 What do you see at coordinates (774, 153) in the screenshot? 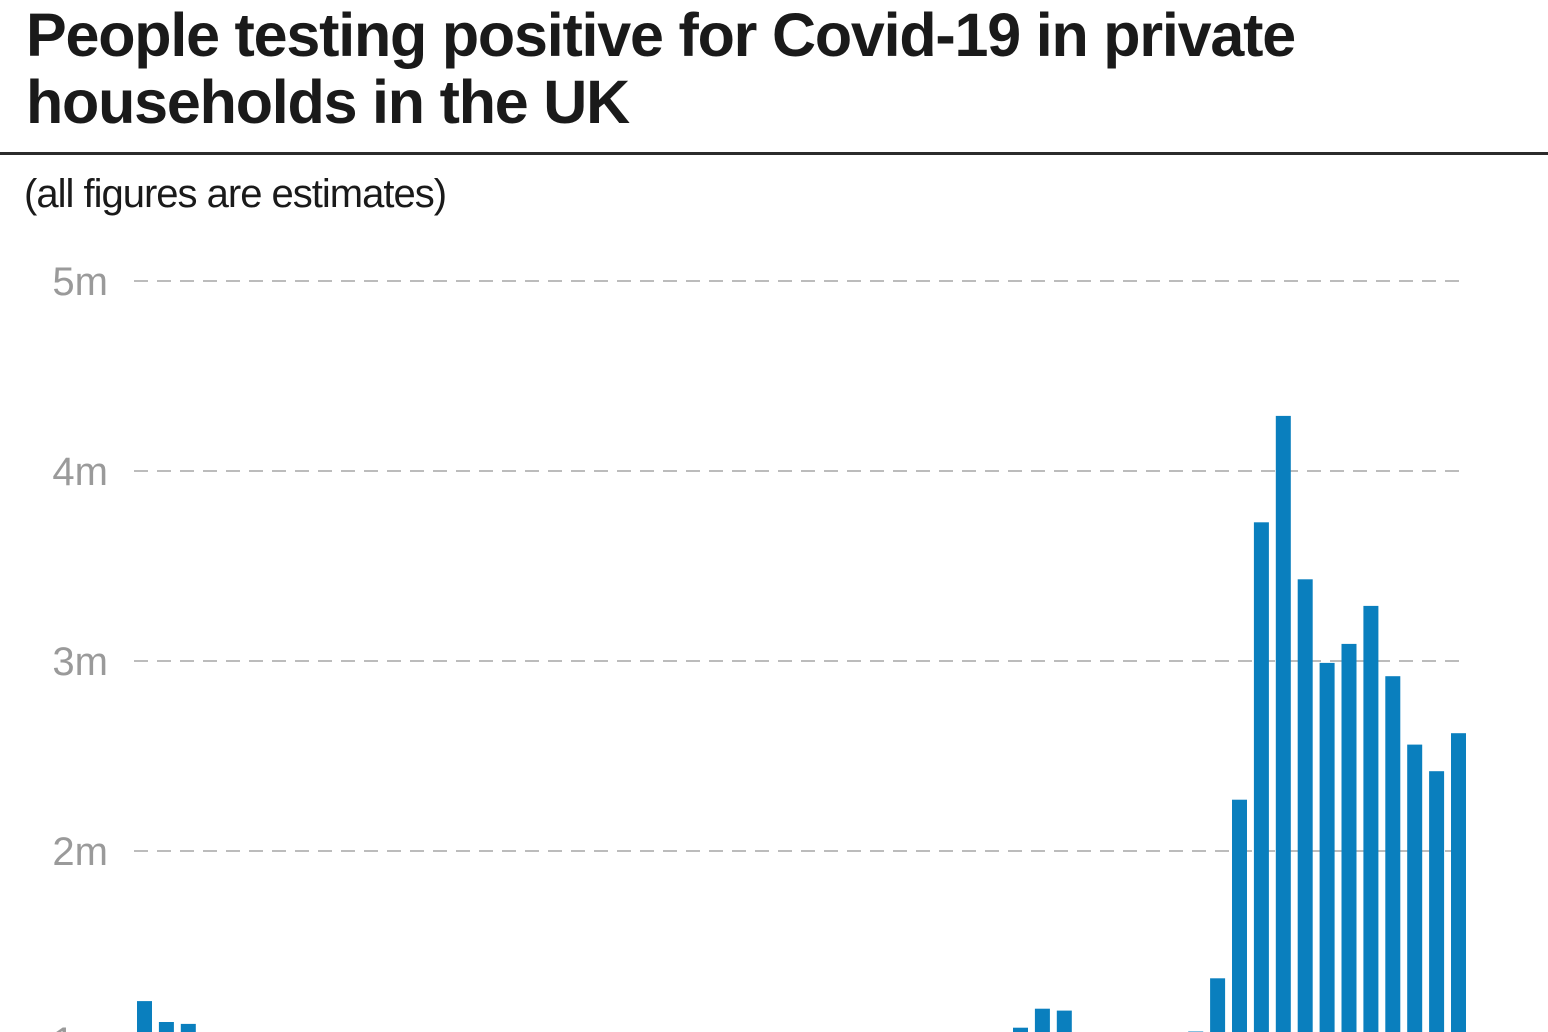
I see `title-divider` at bounding box center [774, 153].